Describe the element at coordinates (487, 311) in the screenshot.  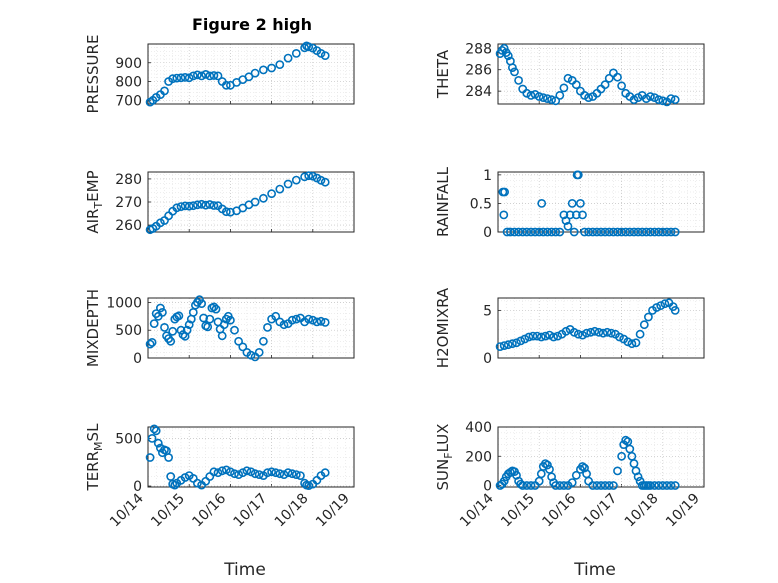
I see `y-tick-label: 5` at that location.